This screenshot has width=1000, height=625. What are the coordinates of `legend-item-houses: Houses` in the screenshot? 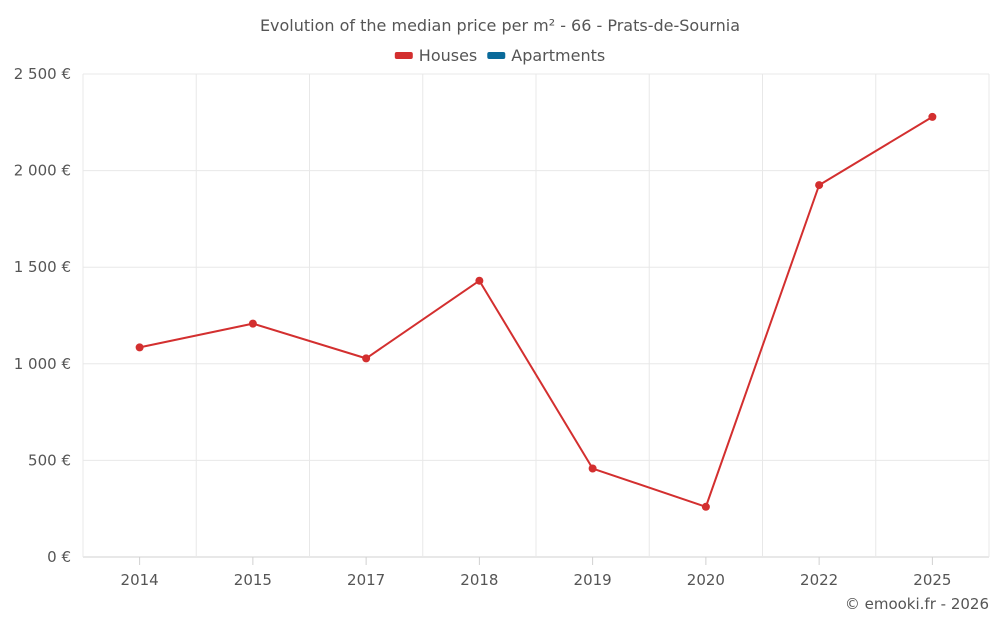 It's located at (435, 55).